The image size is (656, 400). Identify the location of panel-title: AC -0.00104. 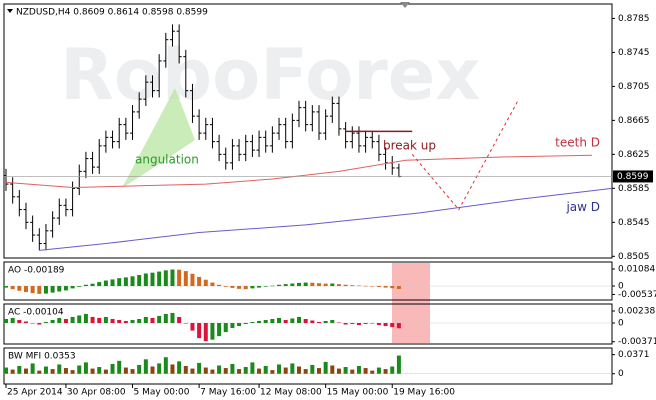
(36, 313).